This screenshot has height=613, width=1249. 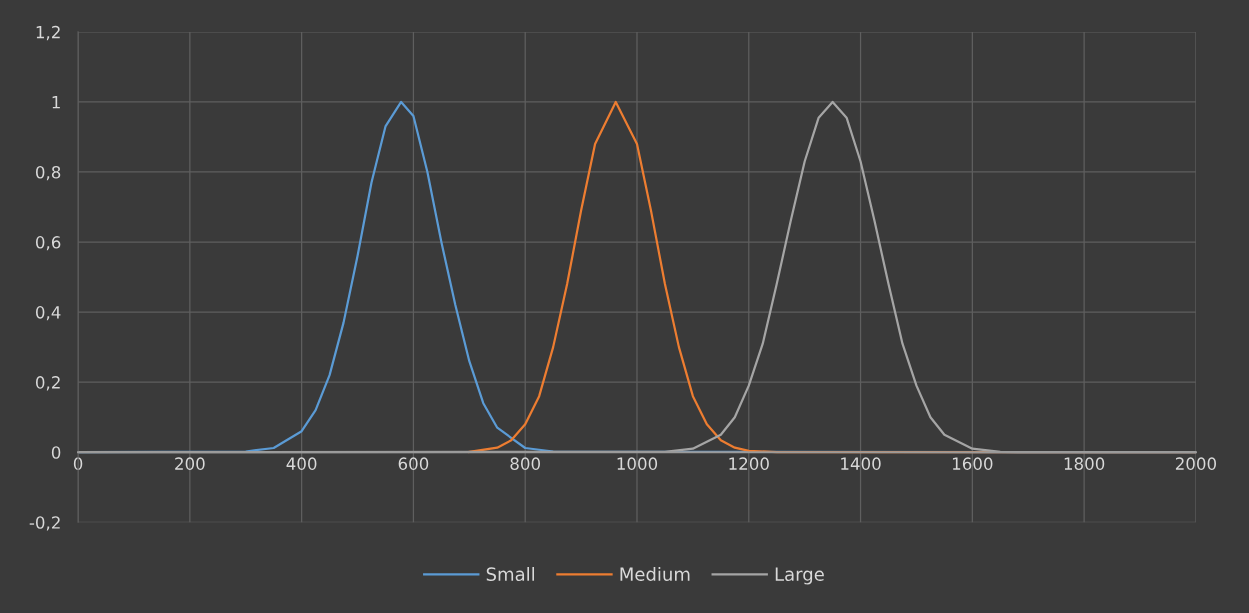 What do you see at coordinates (861, 463) in the screenshot?
I see `x-tick-label: 1400` at bounding box center [861, 463].